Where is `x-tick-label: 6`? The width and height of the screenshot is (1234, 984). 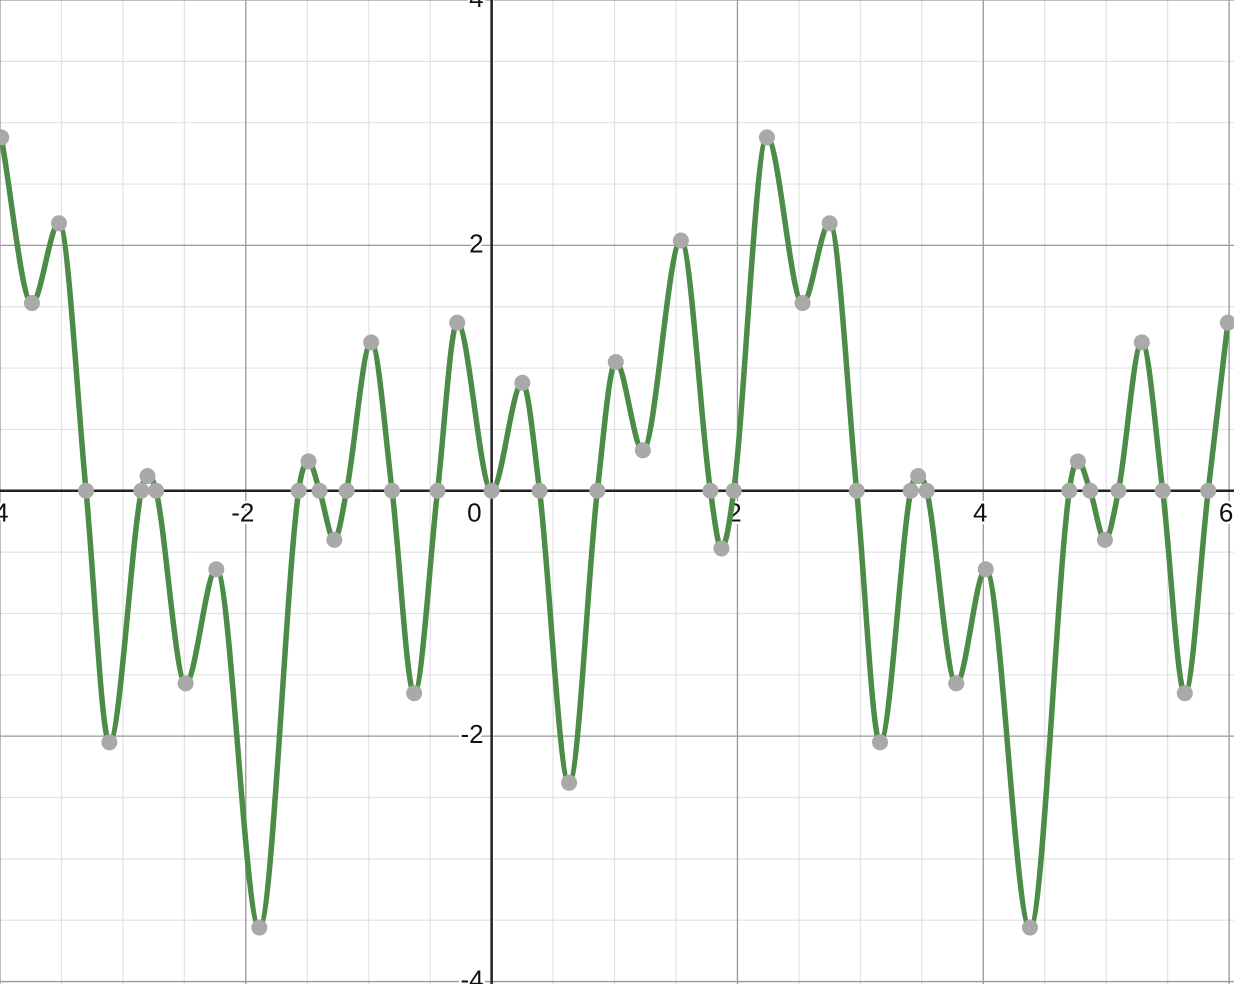
x-tick-label: 6 is located at coordinates (1226, 513).